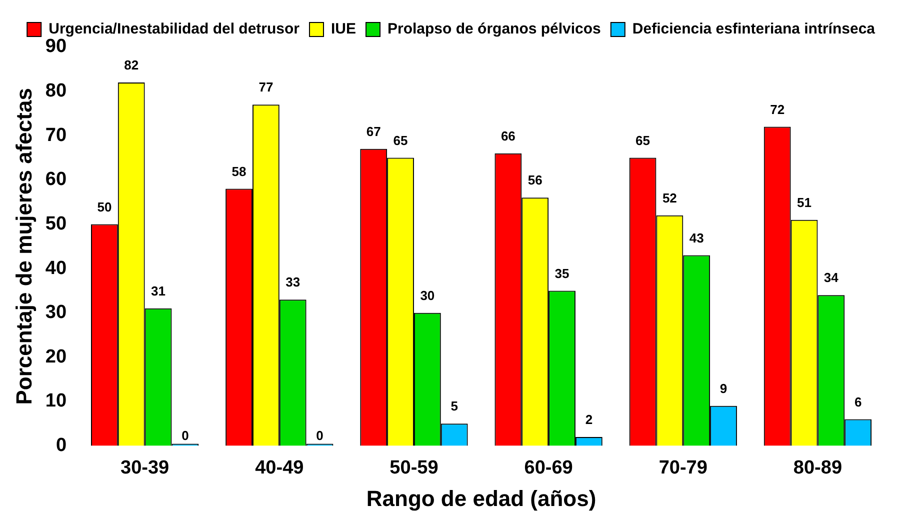  What do you see at coordinates (56, 401) in the screenshot?
I see `y-tick-label: 10` at bounding box center [56, 401].